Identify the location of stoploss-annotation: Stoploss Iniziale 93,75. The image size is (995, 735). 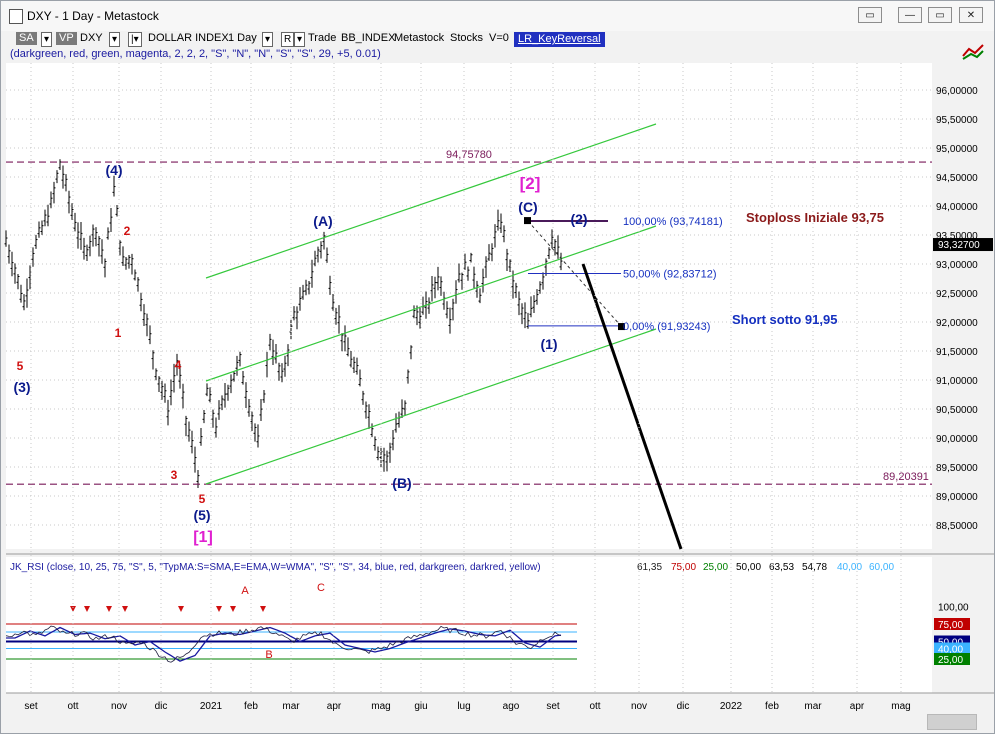
(815, 217).